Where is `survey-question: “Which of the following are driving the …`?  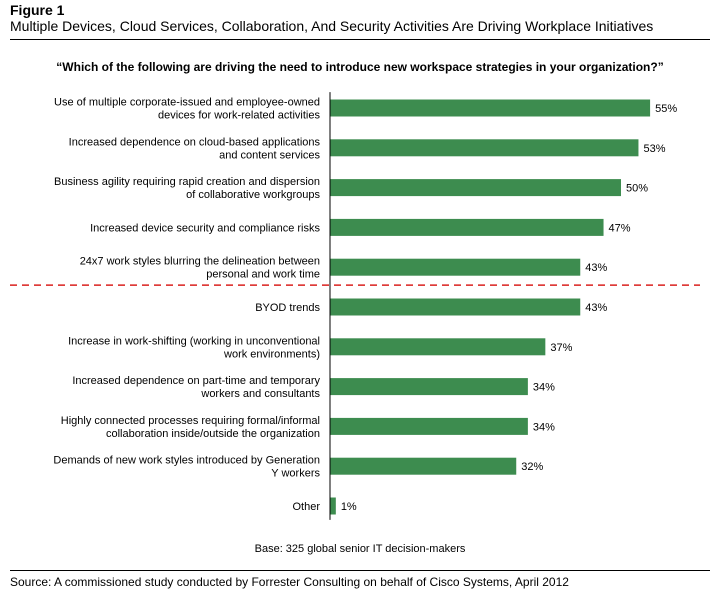 survey-question: “Which of the following are driving the … is located at coordinates (360, 67).